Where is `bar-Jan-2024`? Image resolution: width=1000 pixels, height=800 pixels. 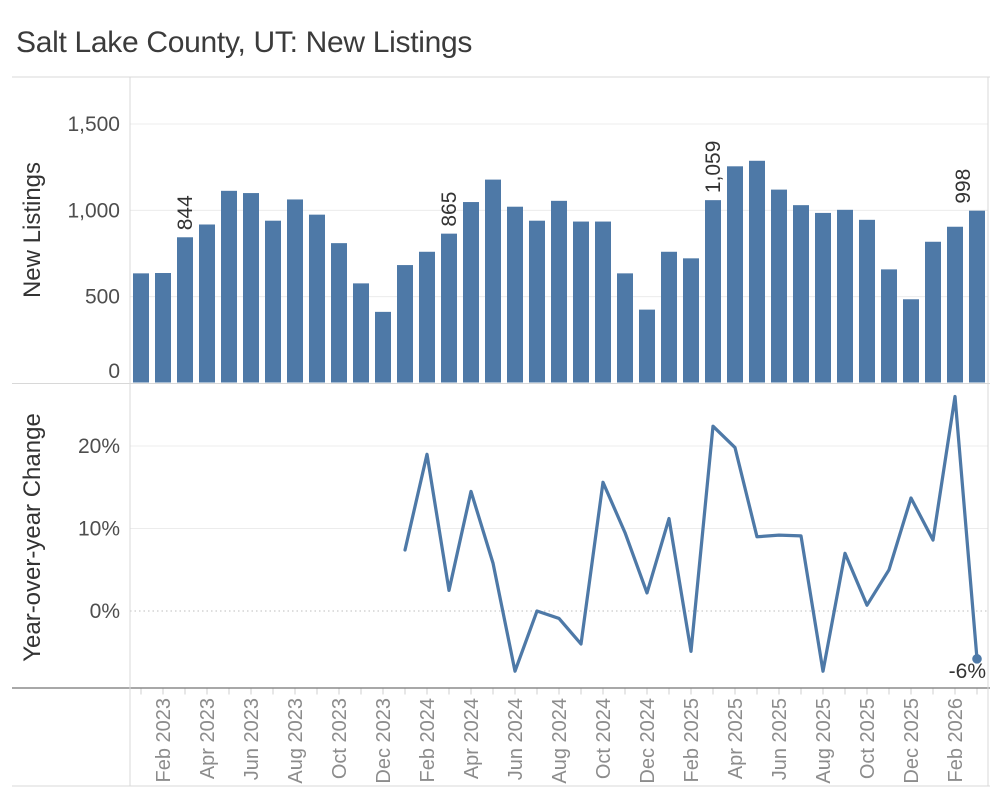 bar-Jan-2024 is located at coordinates (405, 324).